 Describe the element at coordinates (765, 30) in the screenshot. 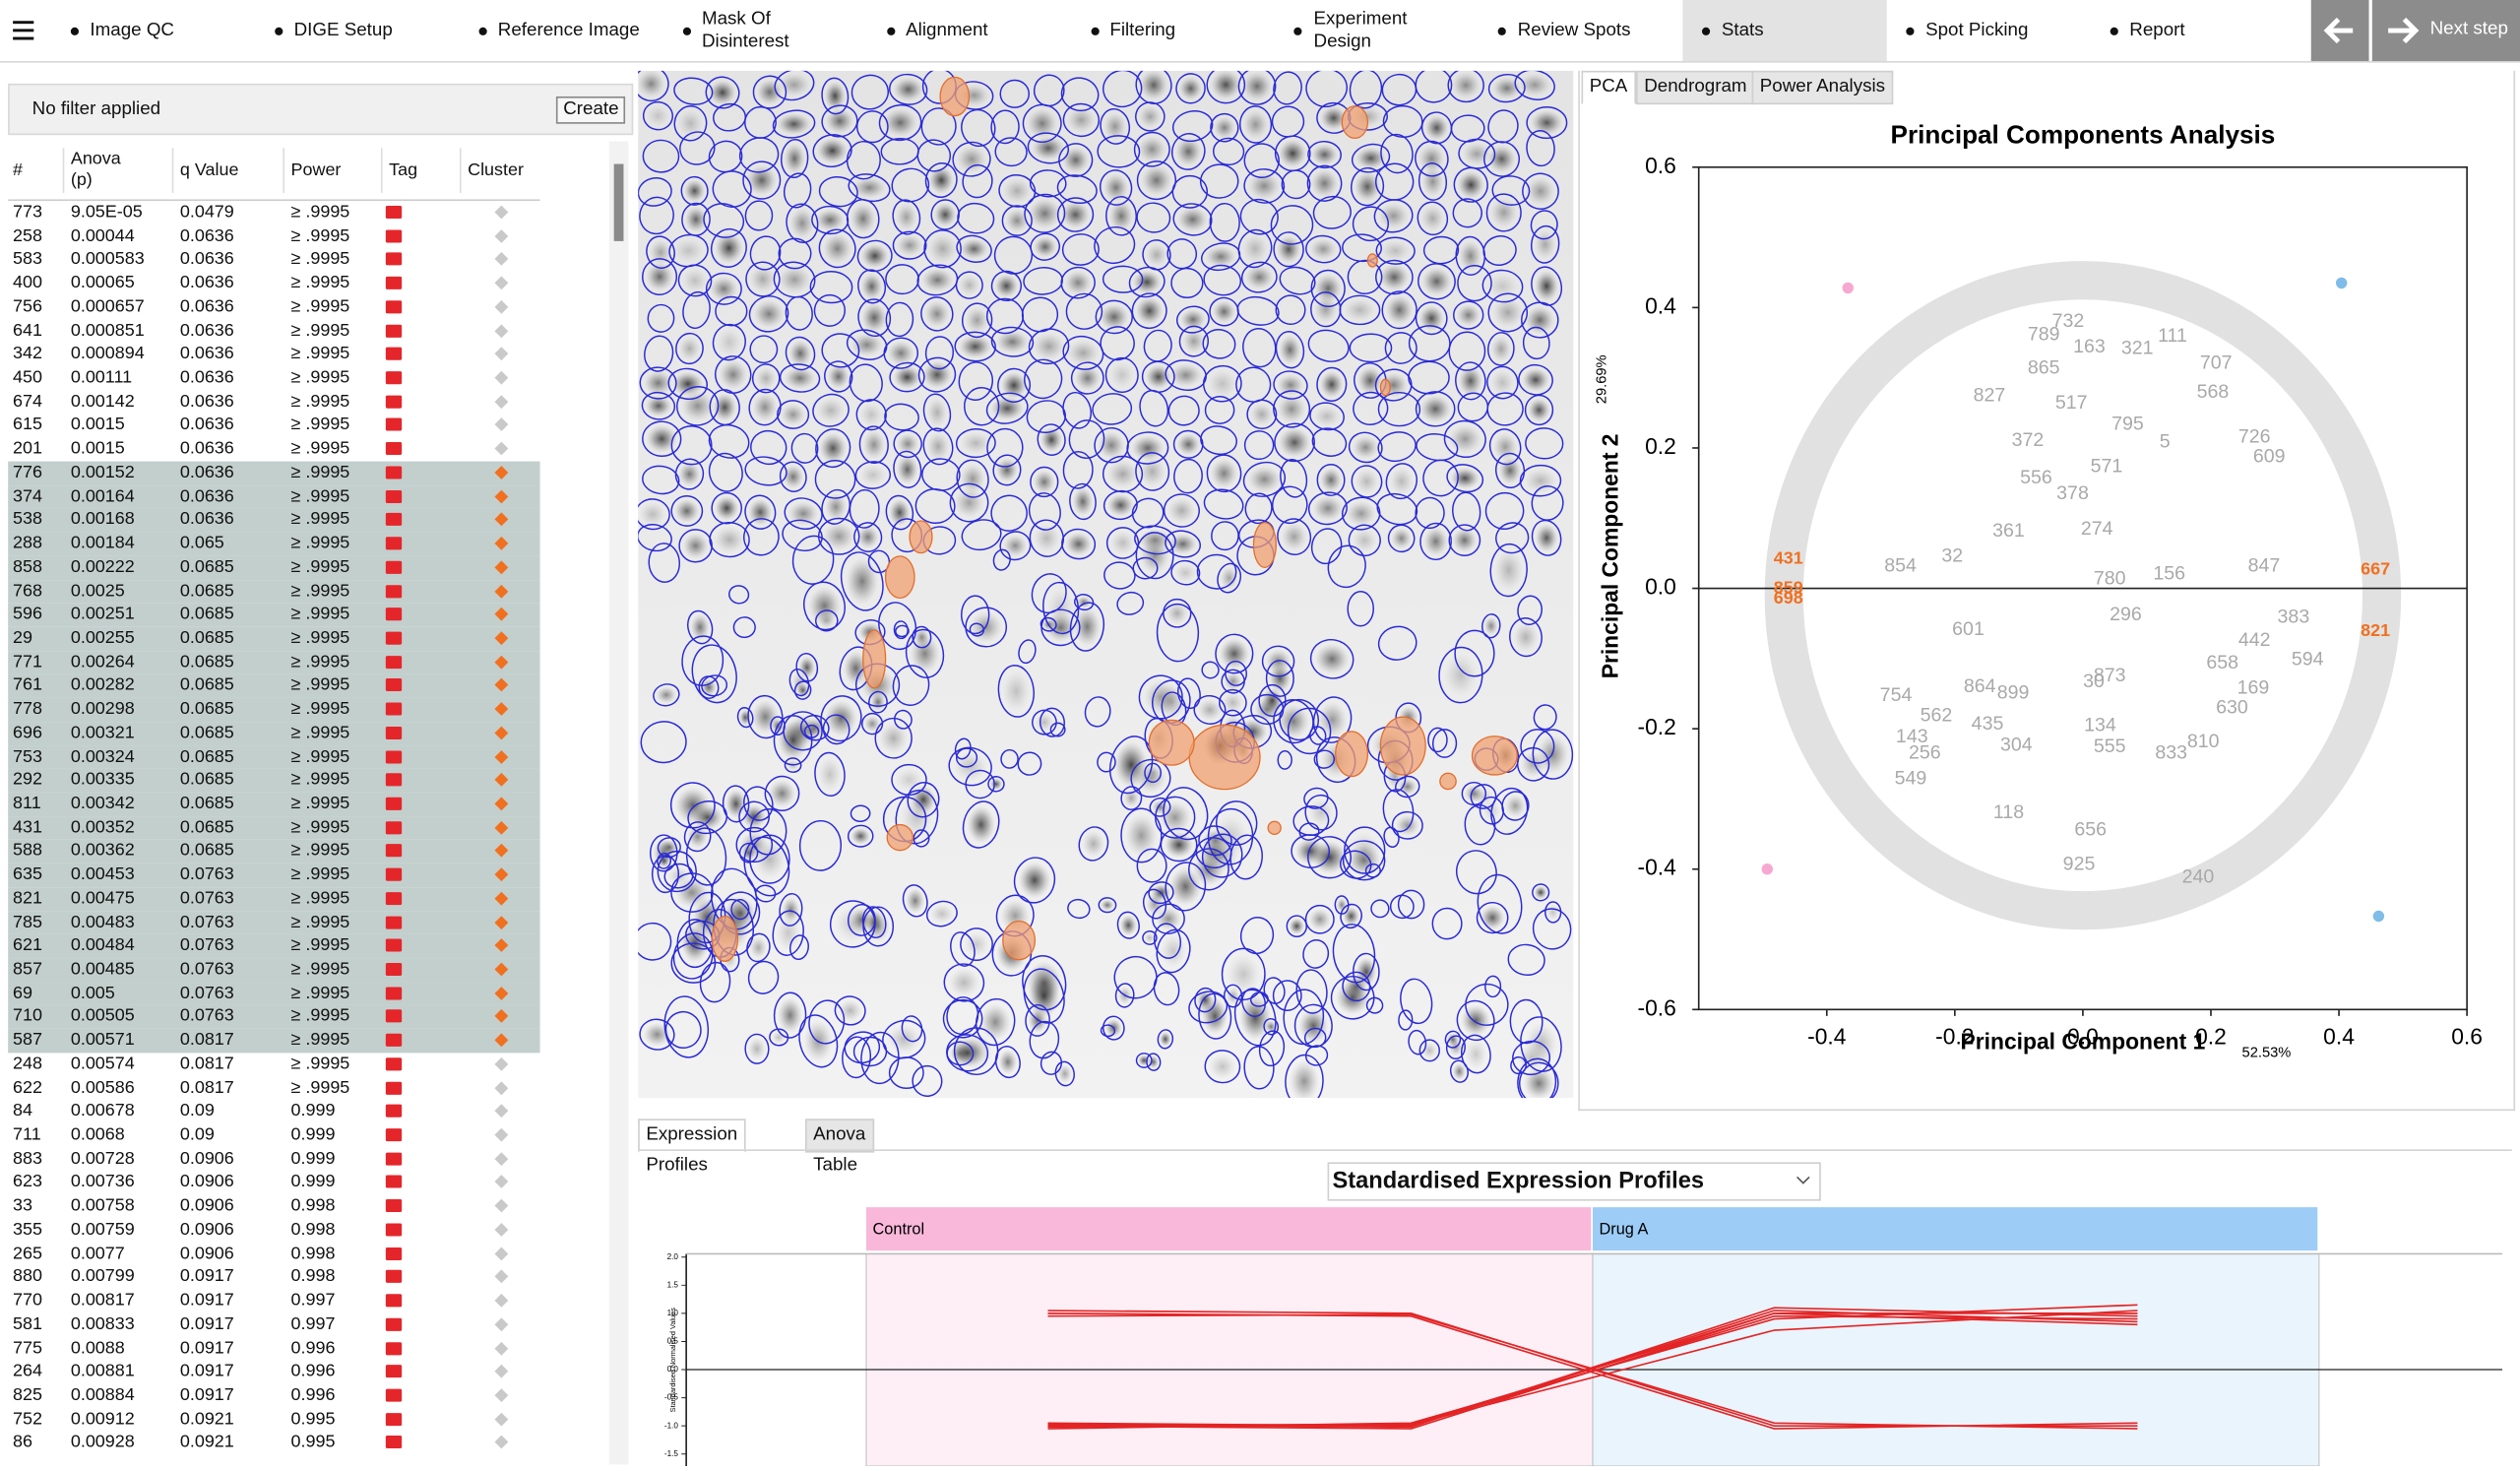

I see `step: Mask Of Disinterest` at that location.